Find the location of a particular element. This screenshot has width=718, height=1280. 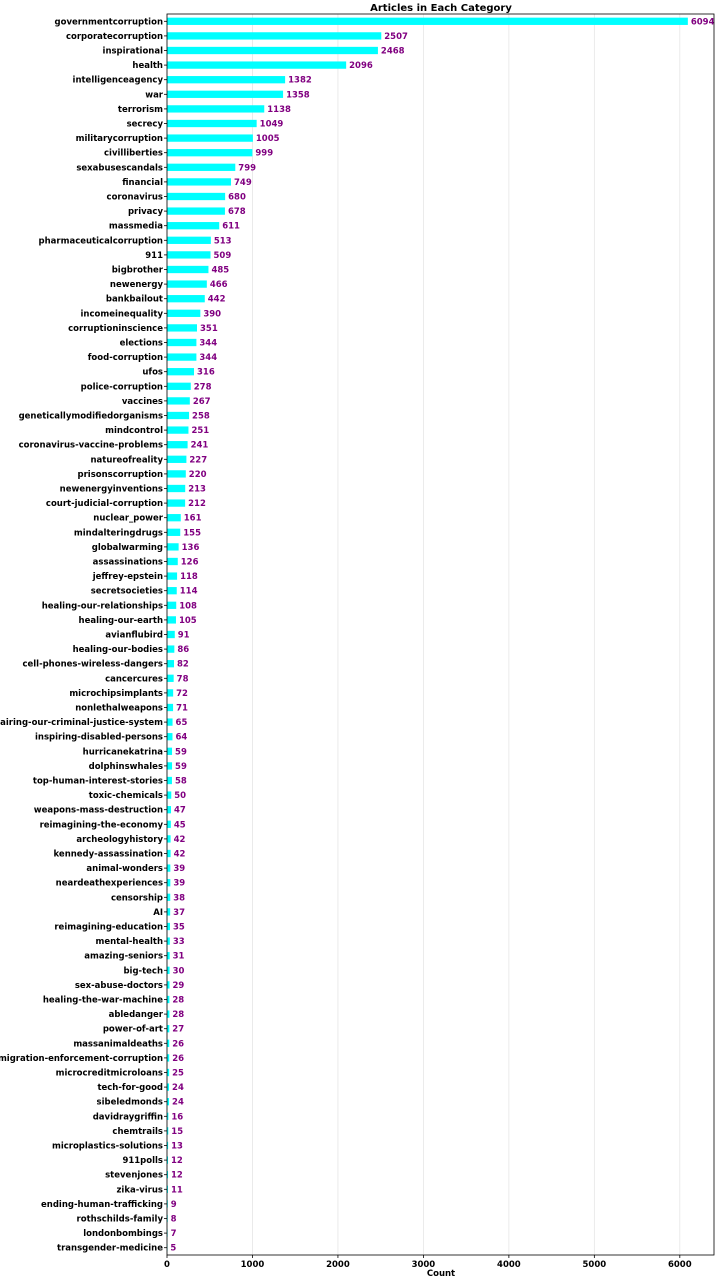

data-label: 678 is located at coordinates (237, 212).